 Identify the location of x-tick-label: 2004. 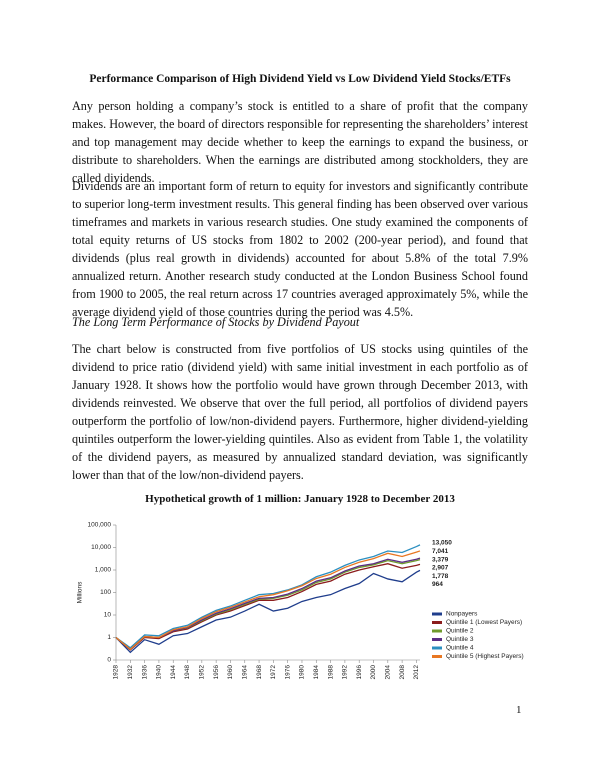
(388, 672).